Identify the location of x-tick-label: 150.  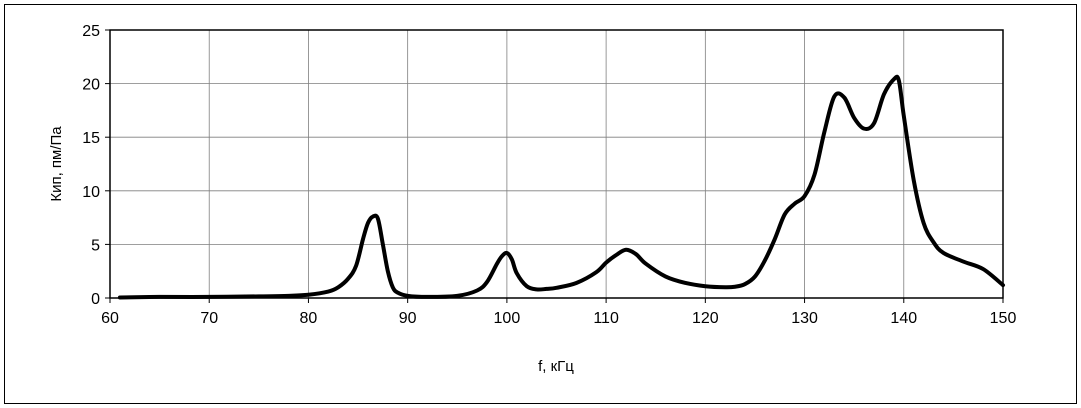
(1003, 318).